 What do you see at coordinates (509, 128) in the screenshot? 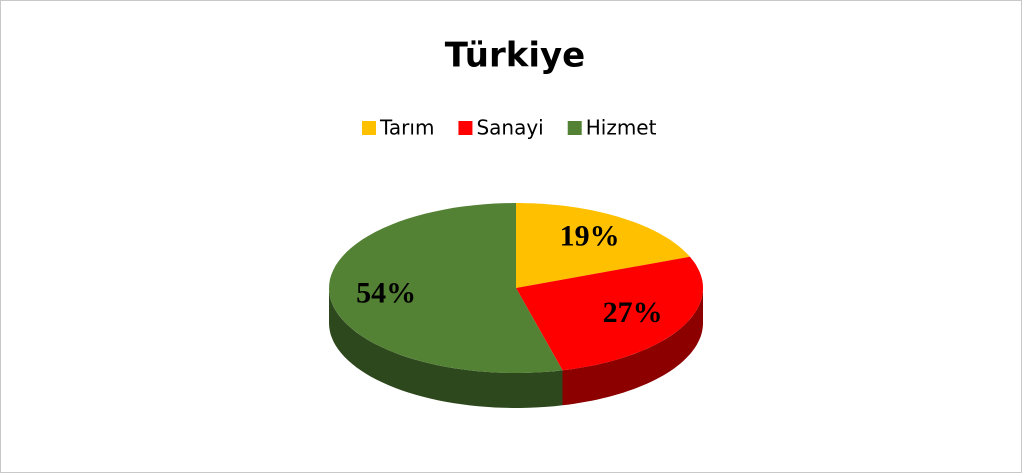
I see `legend-label: Sanayi` at bounding box center [509, 128].